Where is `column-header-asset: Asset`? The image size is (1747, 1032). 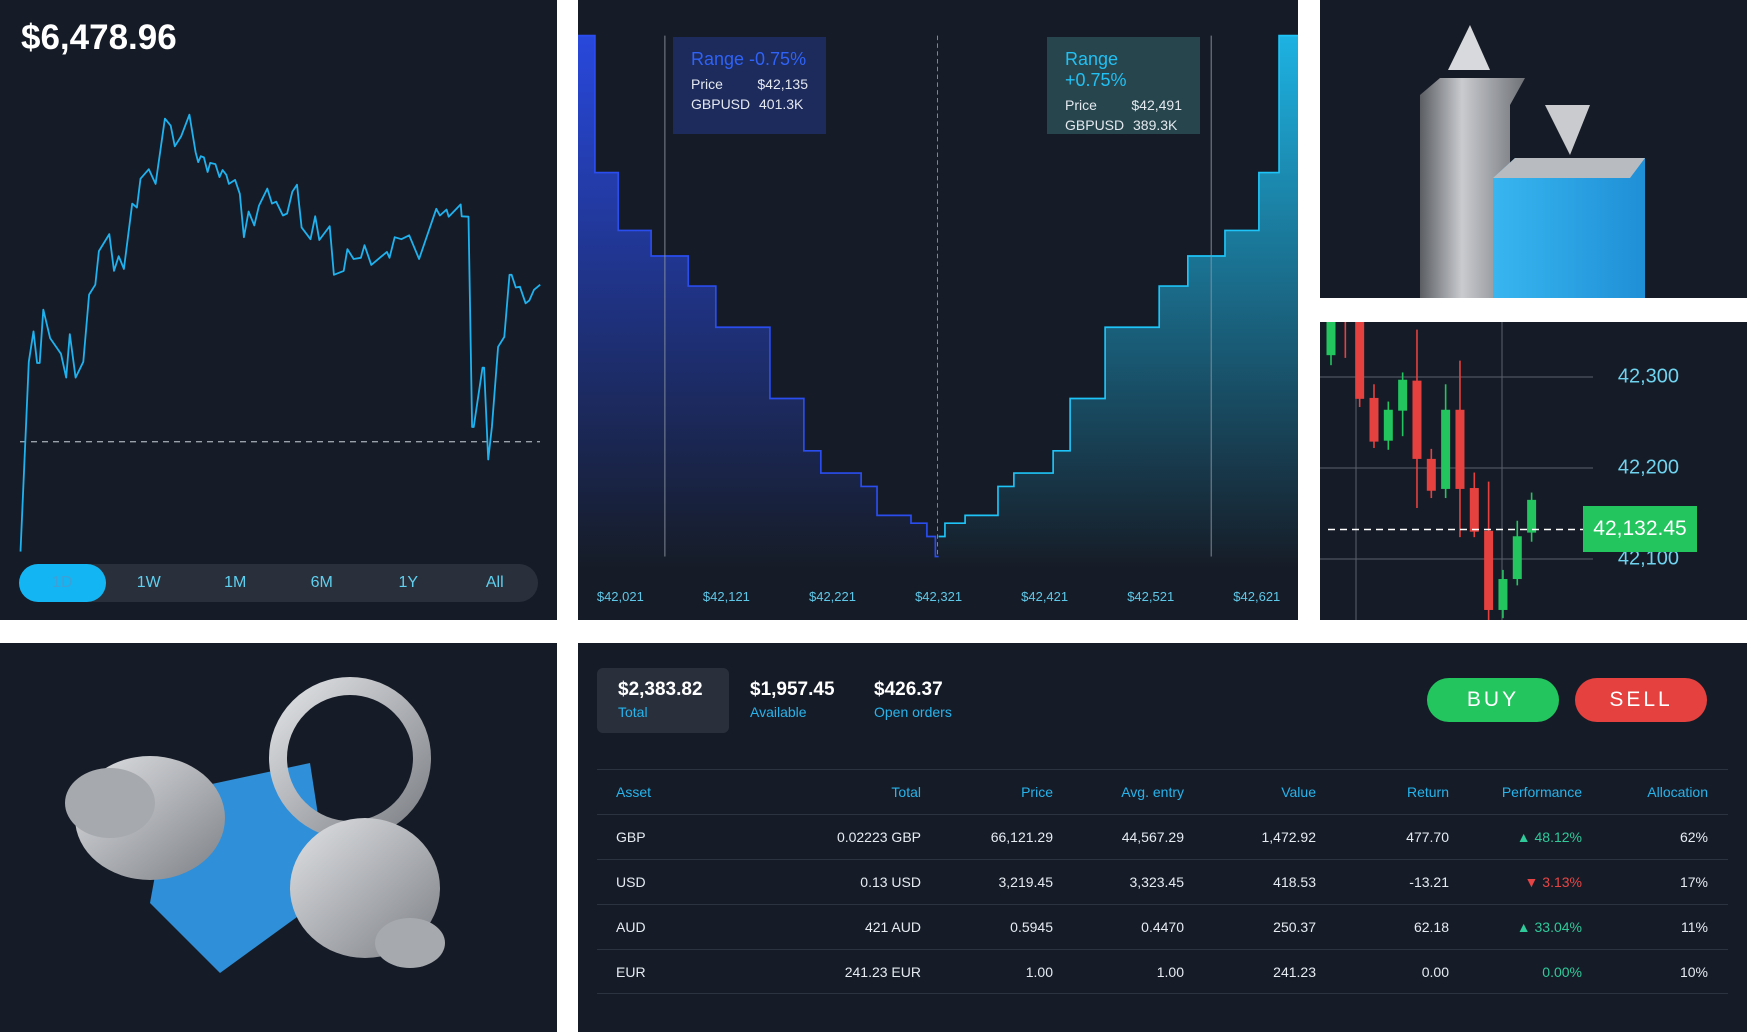
column-header-asset: Asset is located at coordinates (634, 792).